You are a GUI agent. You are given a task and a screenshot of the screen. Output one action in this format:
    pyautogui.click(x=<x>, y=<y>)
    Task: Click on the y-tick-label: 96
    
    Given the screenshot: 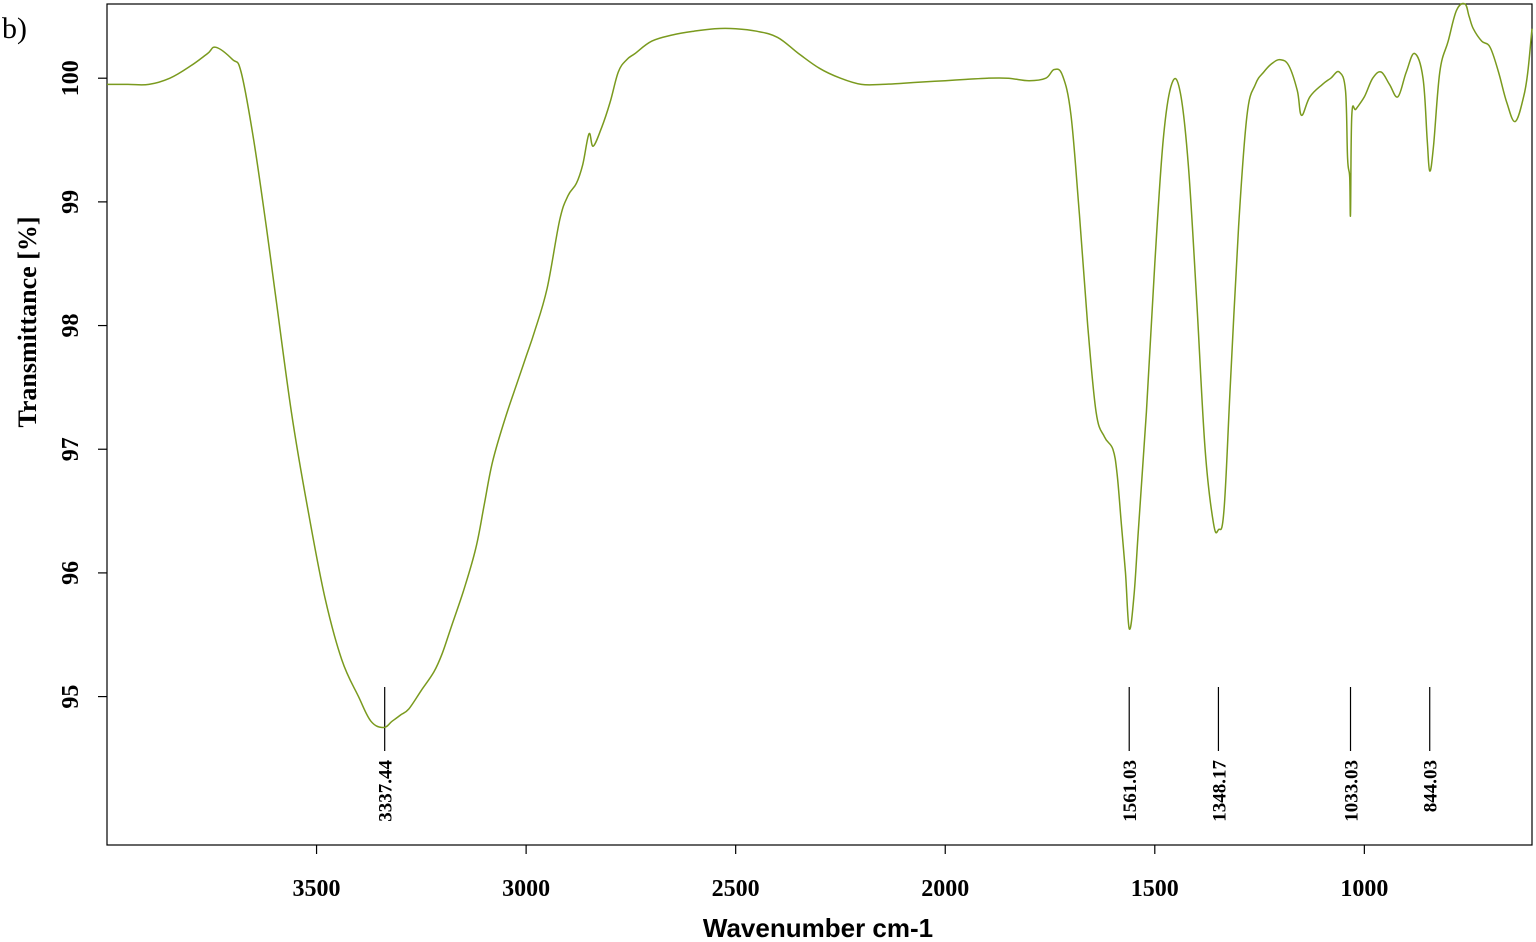 What is the action you would take?
    pyautogui.click(x=71, y=573)
    